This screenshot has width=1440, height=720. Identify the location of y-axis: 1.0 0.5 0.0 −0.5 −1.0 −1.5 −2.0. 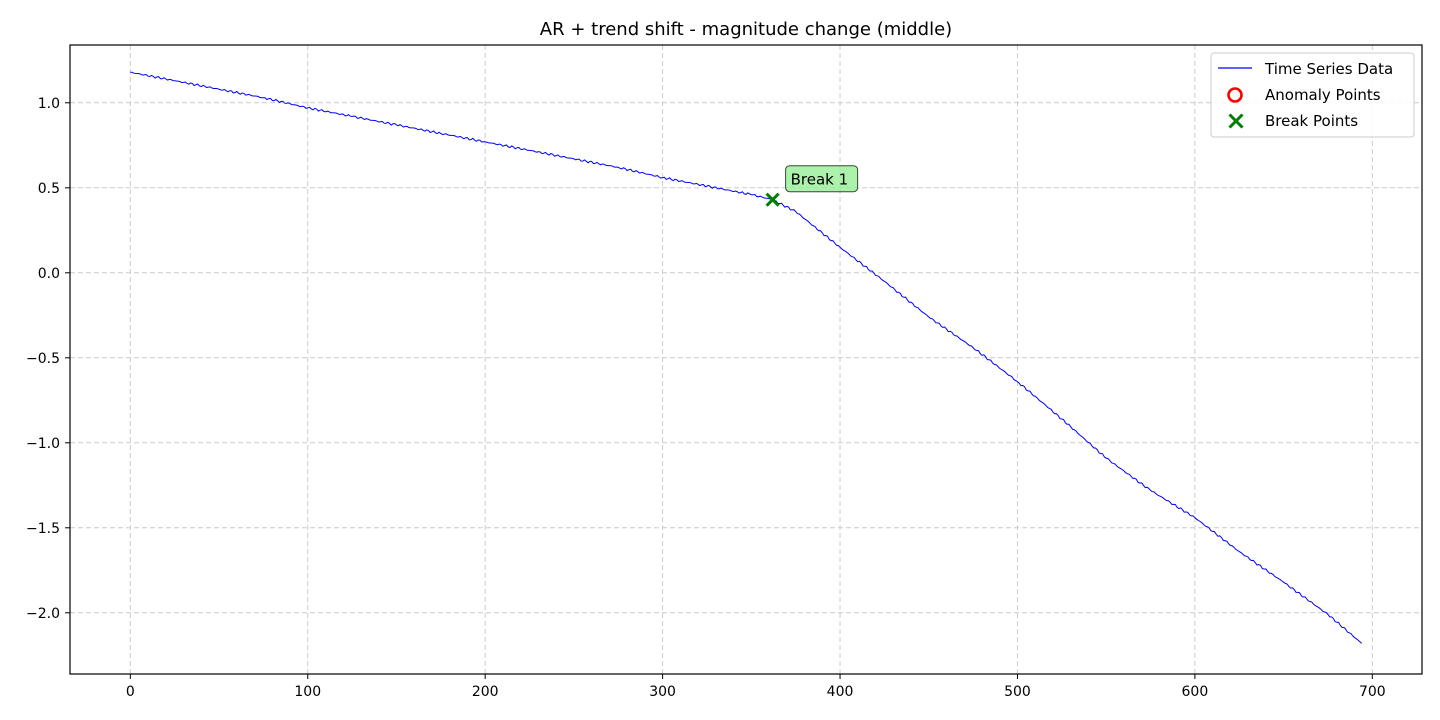
(48, 359).